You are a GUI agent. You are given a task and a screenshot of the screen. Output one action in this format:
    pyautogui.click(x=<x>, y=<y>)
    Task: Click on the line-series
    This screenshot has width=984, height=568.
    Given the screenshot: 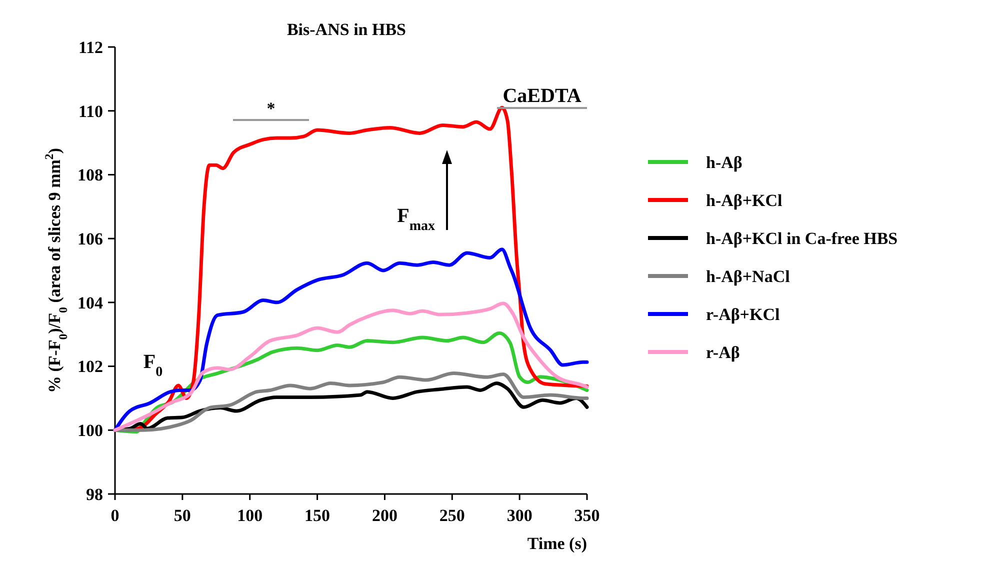 What is the action you would take?
    pyautogui.click(x=351, y=367)
    